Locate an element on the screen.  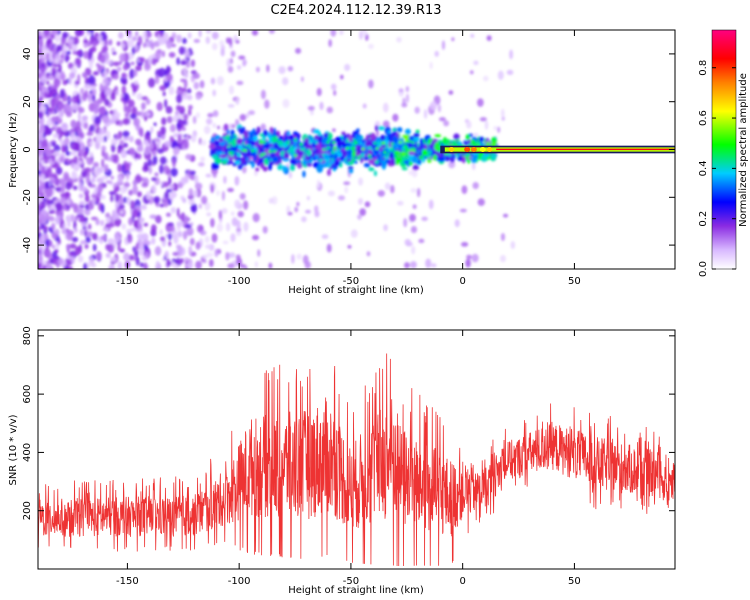
heatmap-carrier-core is located at coordinates (585, 149).